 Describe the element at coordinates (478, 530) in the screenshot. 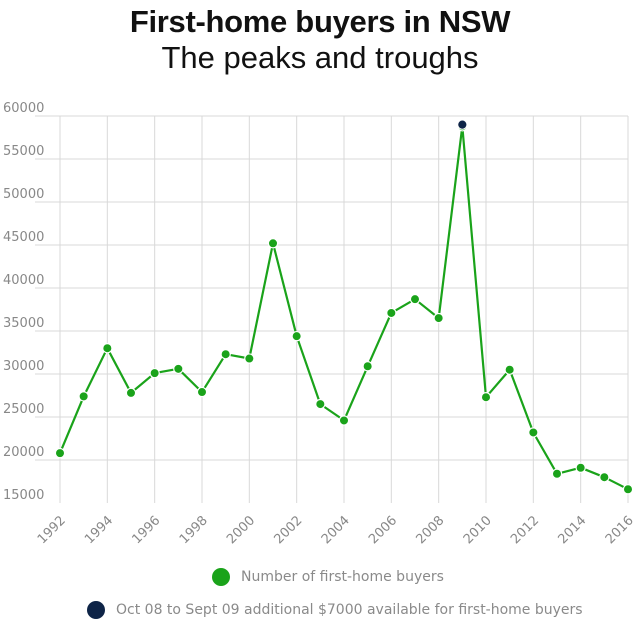

I see `x-tick-label: 2010` at that location.